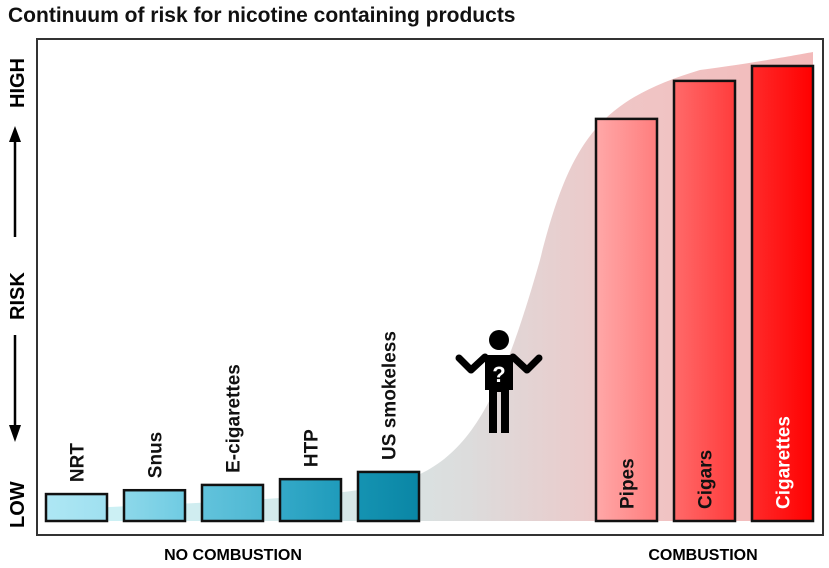 This screenshot has height=568, width=829. Describe the element at coordinates (234, 418) in the screenshot. I see `bar-label-e-cigarettes: E-cigarettes` at that location.